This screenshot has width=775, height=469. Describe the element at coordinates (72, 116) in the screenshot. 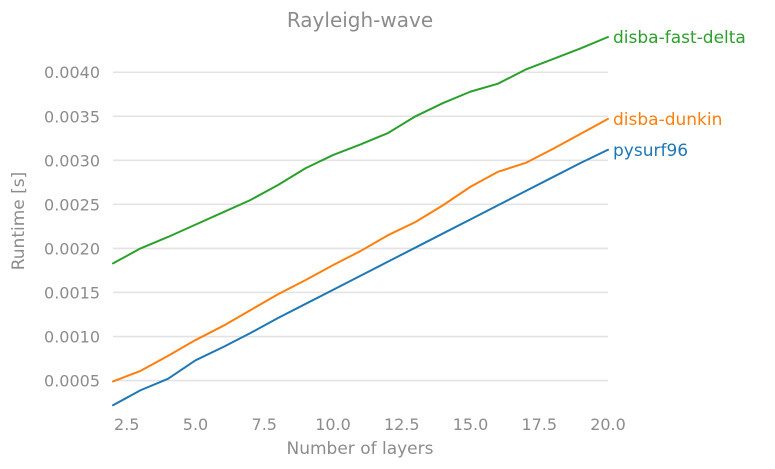

I see `y-tick-label: 0.0035` at that location.